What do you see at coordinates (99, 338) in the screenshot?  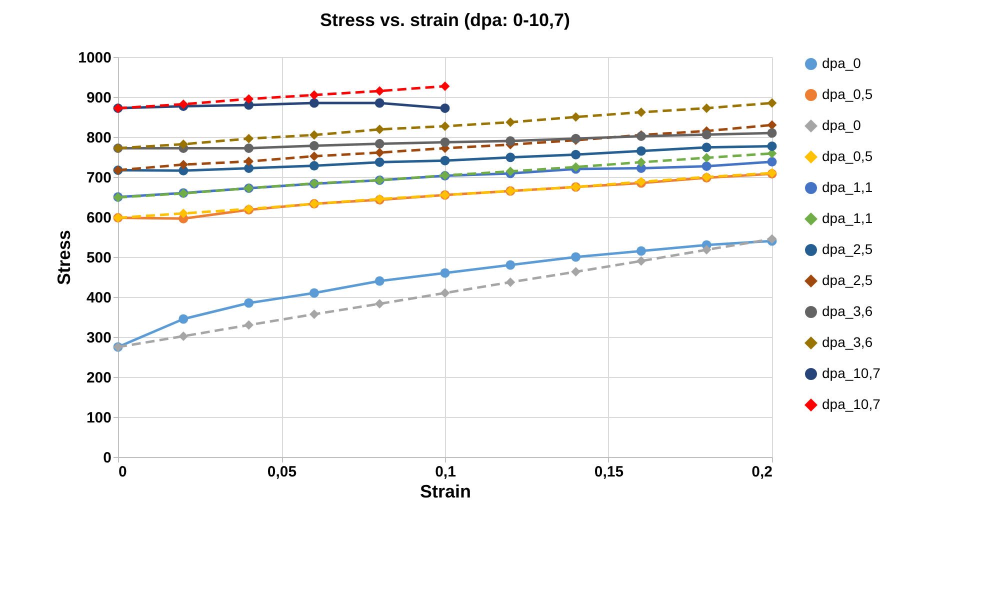 I see `y-tick-label: 300` at bounding box center [99, 338].